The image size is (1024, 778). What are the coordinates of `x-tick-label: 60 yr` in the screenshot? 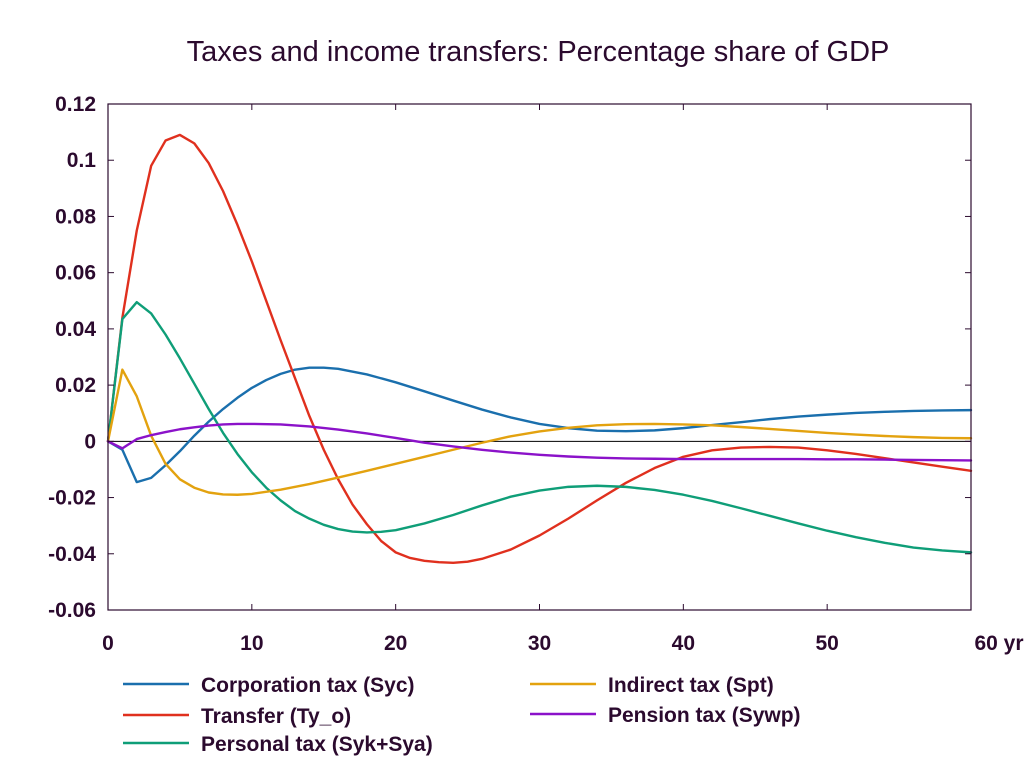 It's located at (998, 643).